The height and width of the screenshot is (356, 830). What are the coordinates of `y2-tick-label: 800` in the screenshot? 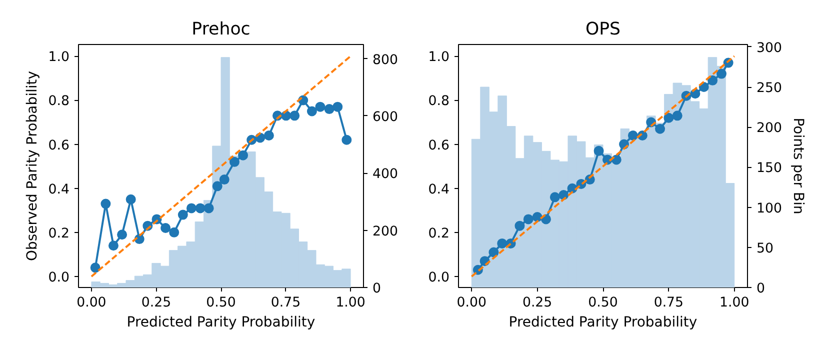 It's located at (385, 60).